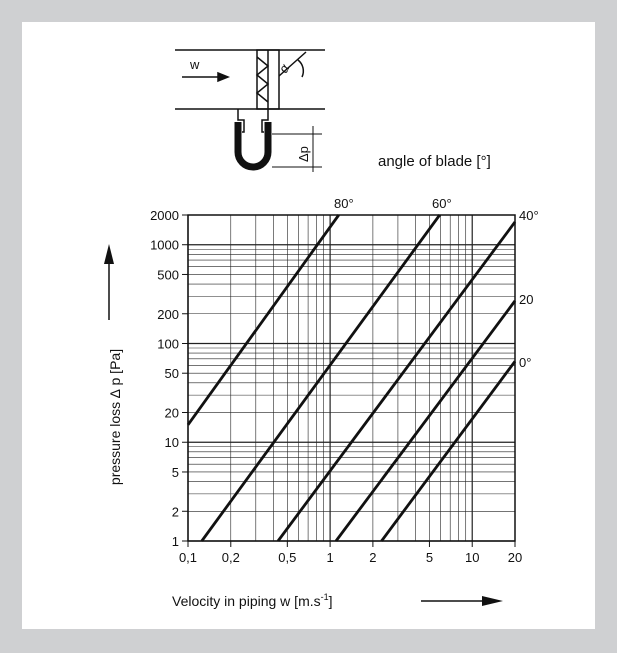 The width and height of the screenshot is (617, 653). I want to click on y-axis-label: pressure loss ∆ p [Pa], so click(115, 417).